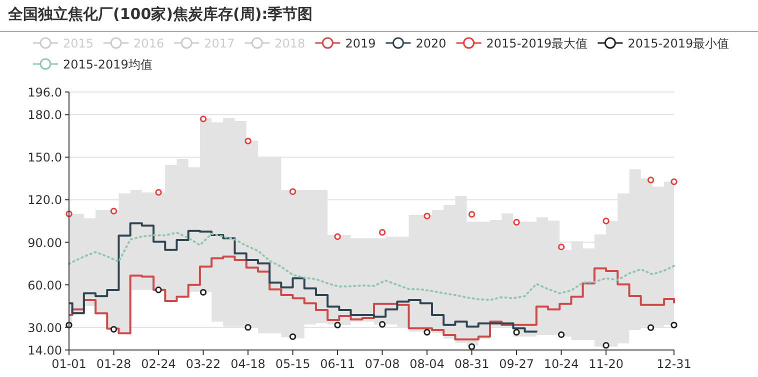  I want to click on y-tick-label: 90.00, so click(45, 243).